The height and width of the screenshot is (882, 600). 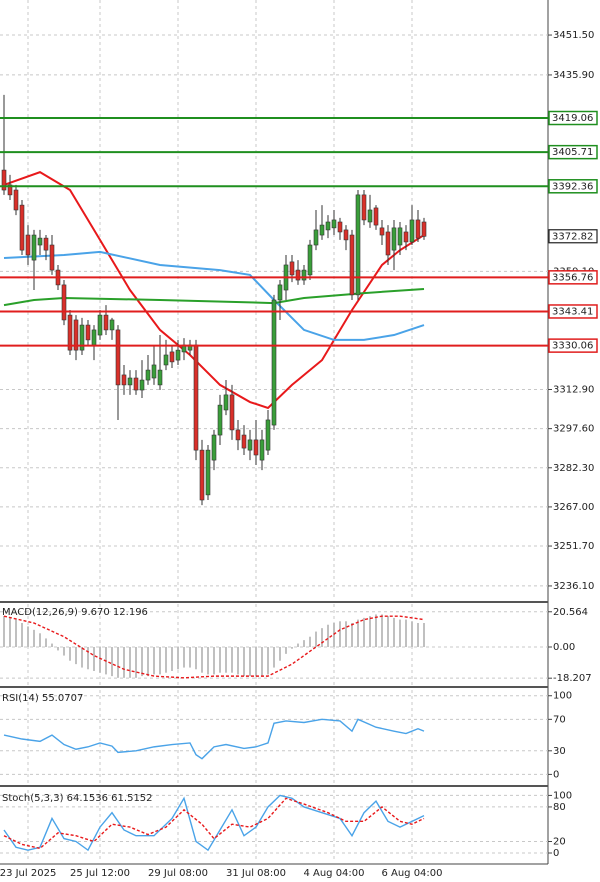 I want to click on panel, so click(x=274, y=737).